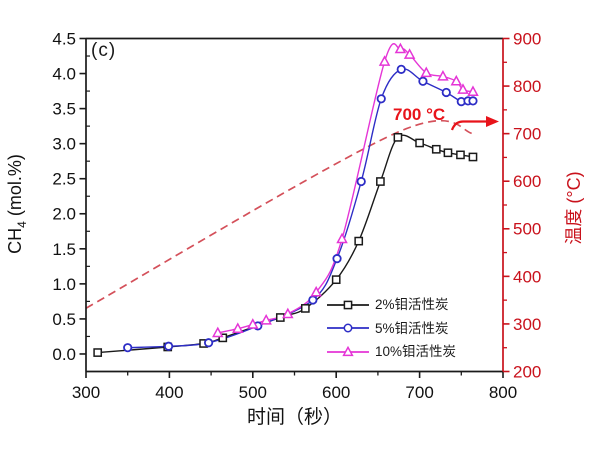 The width and height of the screenshot is (600, 451). I want to click on y-left-tick-label: 1.0, so click(64, 284).